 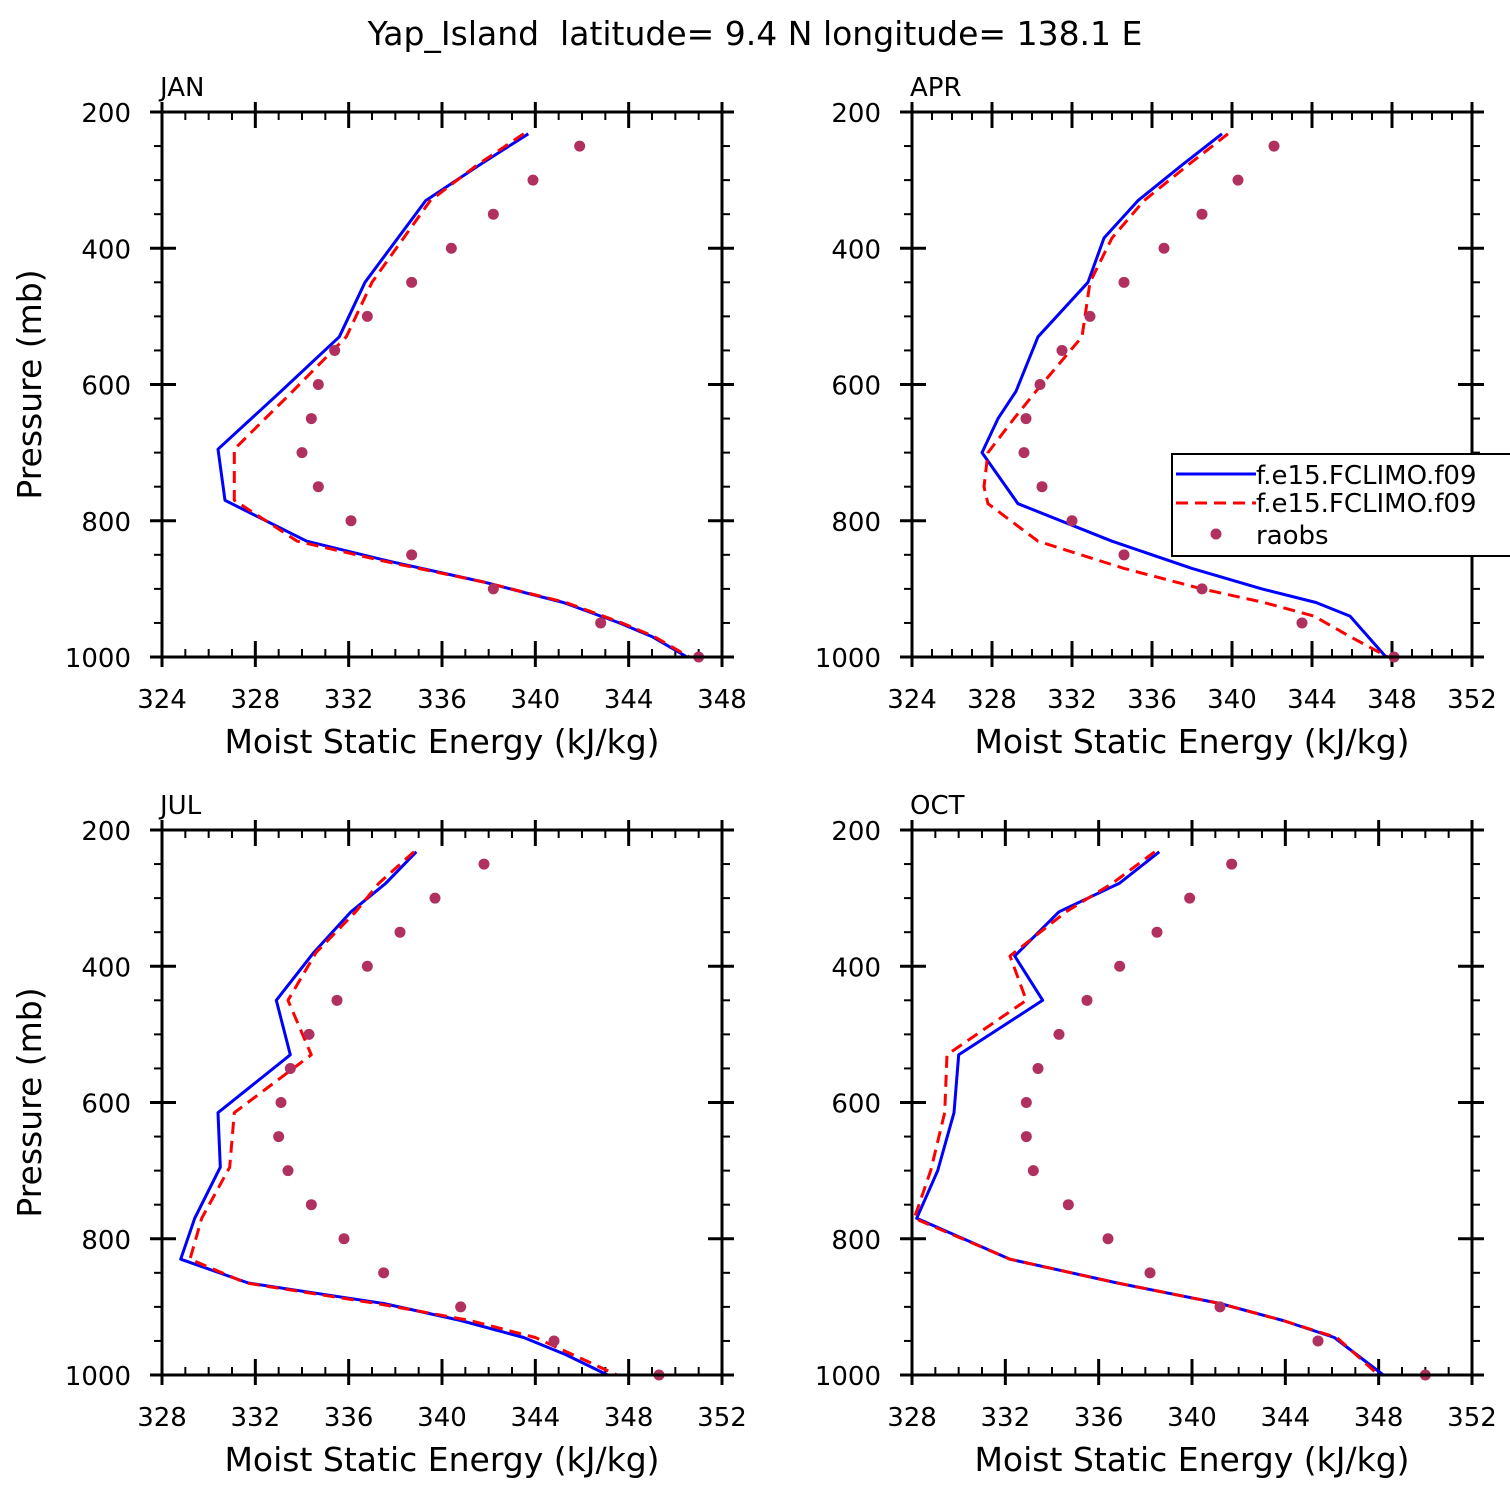 What do you see at coordinates (1292, 536) in the screenshot?
I see `legend-label-raobs: raobs` at bounding box center [1292, 536].